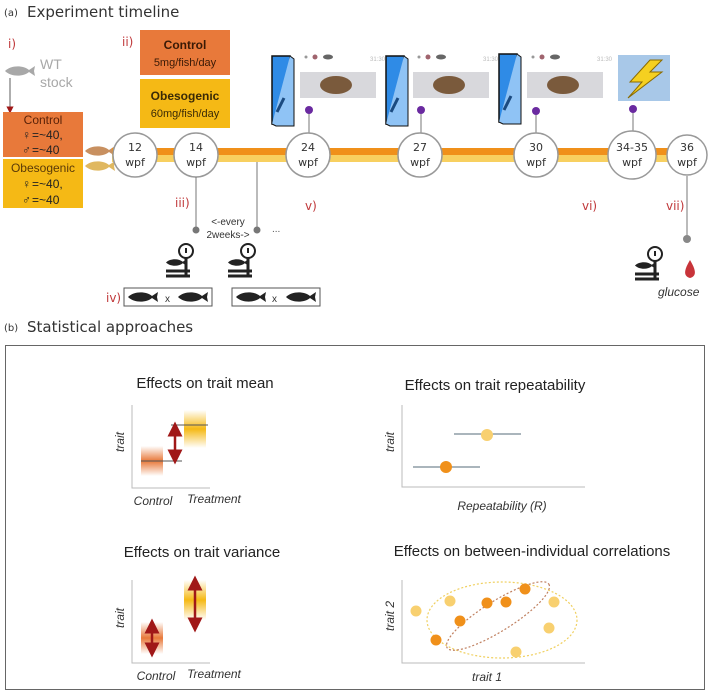 The image size is (709, 696). What do you see at coordinates (645, 79) in the screenshot?
I see `lightning-icon` at bounding box center [645, 79].